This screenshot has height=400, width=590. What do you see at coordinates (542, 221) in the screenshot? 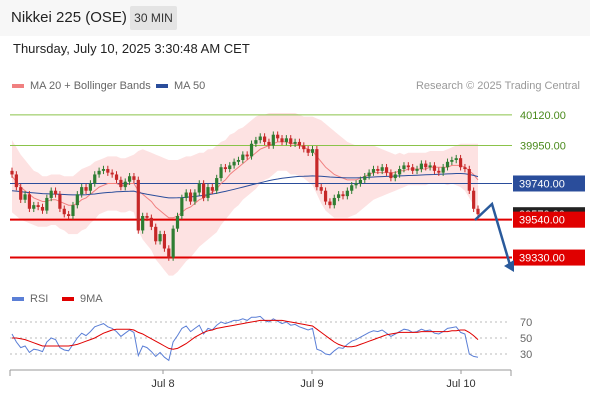
I see `level-label-overlay: 39540.00` at bounding box center [542, 221].